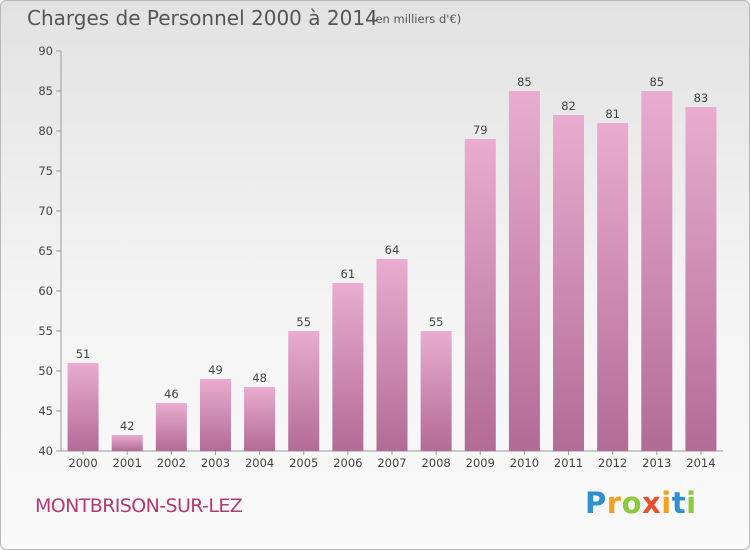 This screenshot has width=750, height=550. What do you see at coordinates (45, 331) in the screenshot?
I see `y-tick-label: 55` at bounding box center [45, 331].